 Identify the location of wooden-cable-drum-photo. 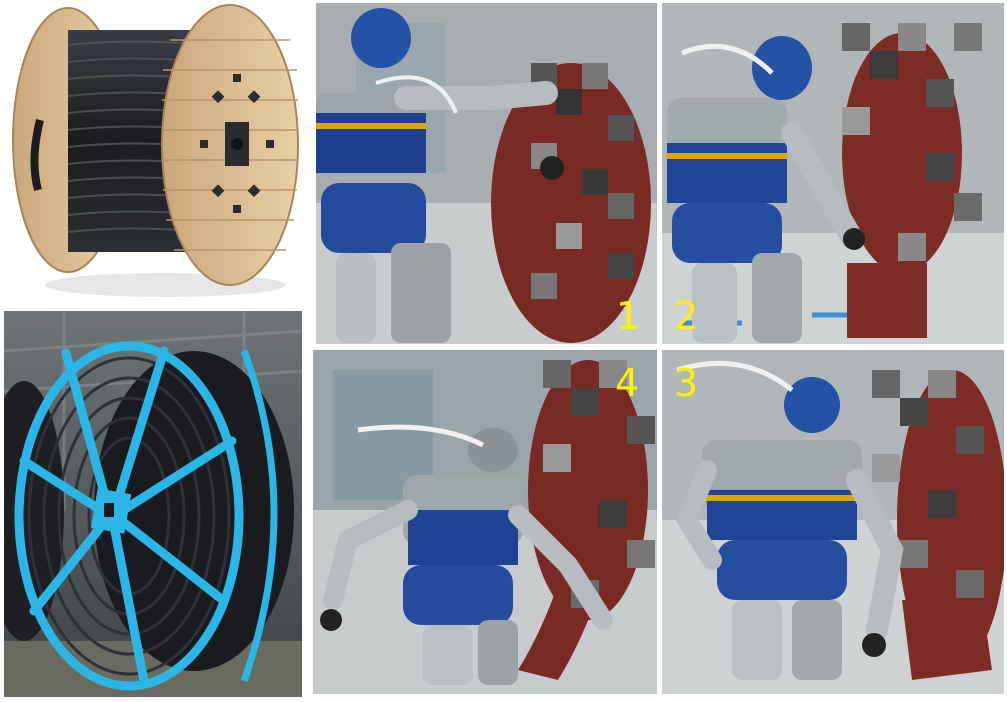
(153, 153).